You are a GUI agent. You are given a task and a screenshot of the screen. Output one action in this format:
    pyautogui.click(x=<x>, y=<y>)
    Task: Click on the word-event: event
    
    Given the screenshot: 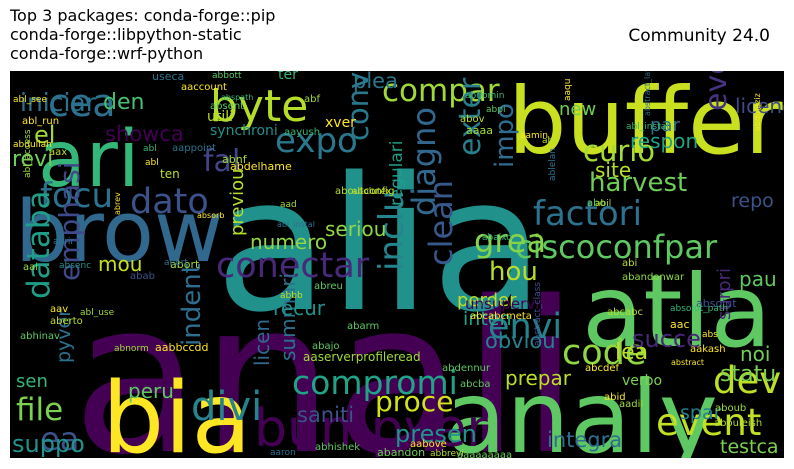 What is the action you would take?
    pyautogui.click(x=708, y=422)
    